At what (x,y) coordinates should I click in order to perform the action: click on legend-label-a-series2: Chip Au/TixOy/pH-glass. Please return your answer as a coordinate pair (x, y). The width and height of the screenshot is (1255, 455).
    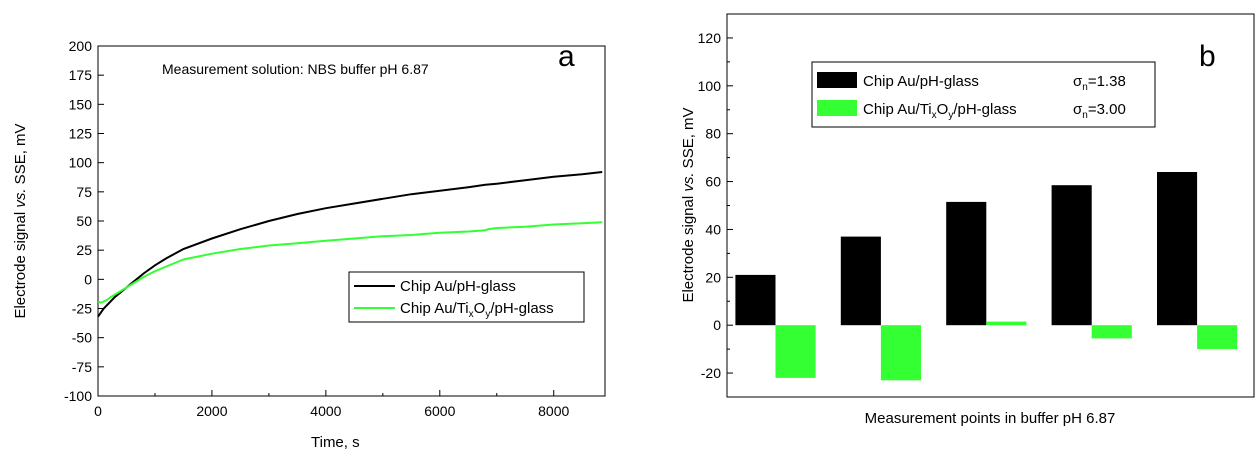
    Looking at the image, I should click on (477, 310).